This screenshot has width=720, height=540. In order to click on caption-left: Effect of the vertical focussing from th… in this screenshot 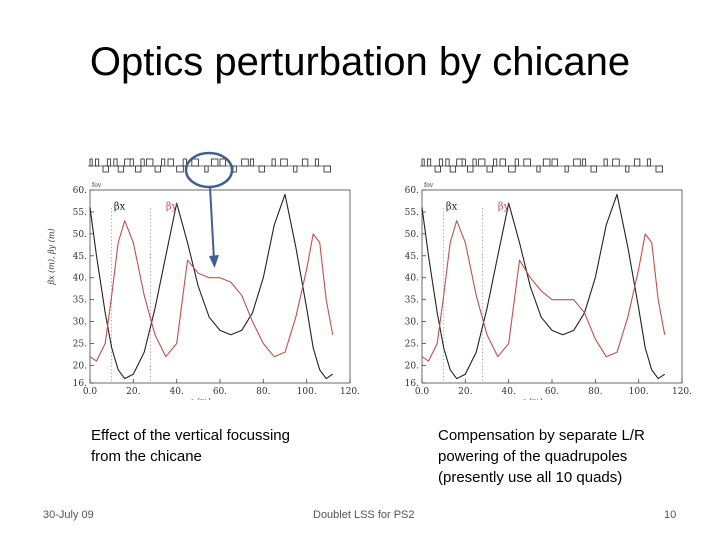, I will do `click(211, 446)`.